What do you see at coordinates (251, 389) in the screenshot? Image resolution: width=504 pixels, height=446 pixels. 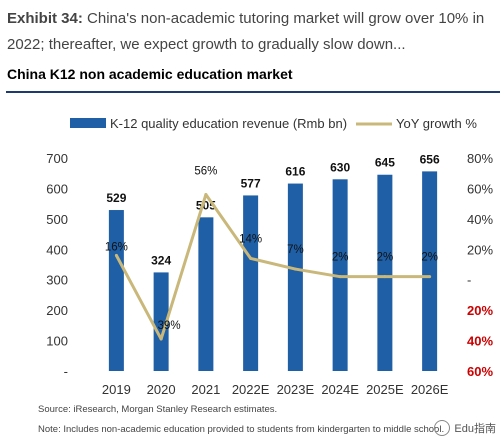 I see `x-axis-tick-label: 2022E` at bounding box center [251, 389].